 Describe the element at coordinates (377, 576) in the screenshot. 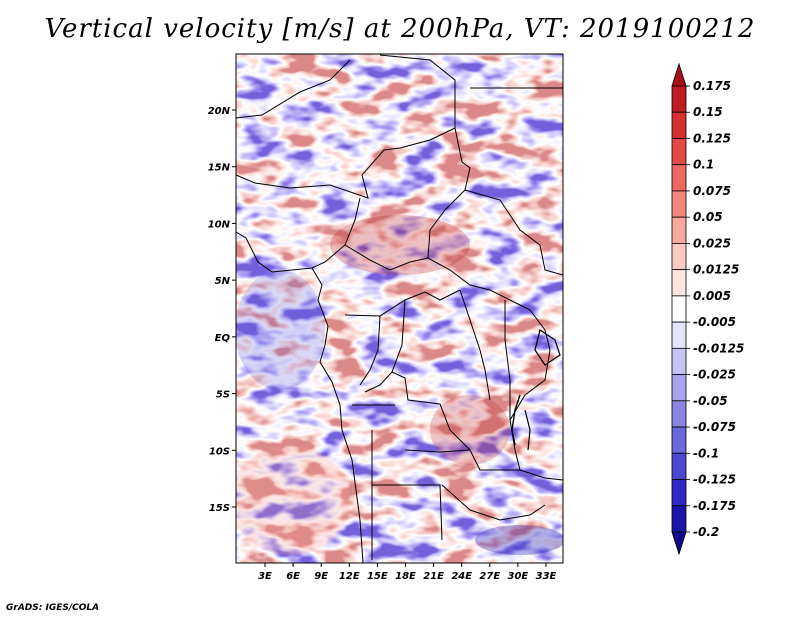

I see `lon-tick-label: 15E` at that location.